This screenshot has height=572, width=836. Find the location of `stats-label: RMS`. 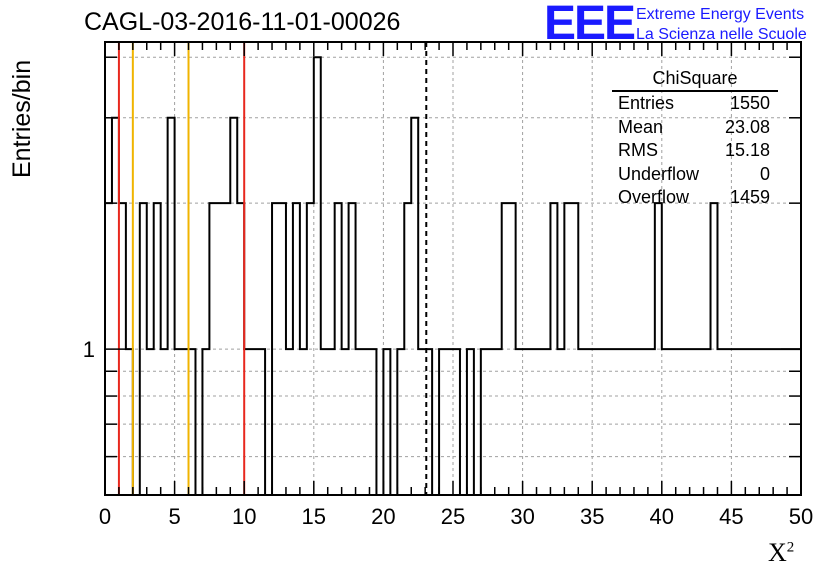

stats-label: RMS is located at coordinates (638, 150).